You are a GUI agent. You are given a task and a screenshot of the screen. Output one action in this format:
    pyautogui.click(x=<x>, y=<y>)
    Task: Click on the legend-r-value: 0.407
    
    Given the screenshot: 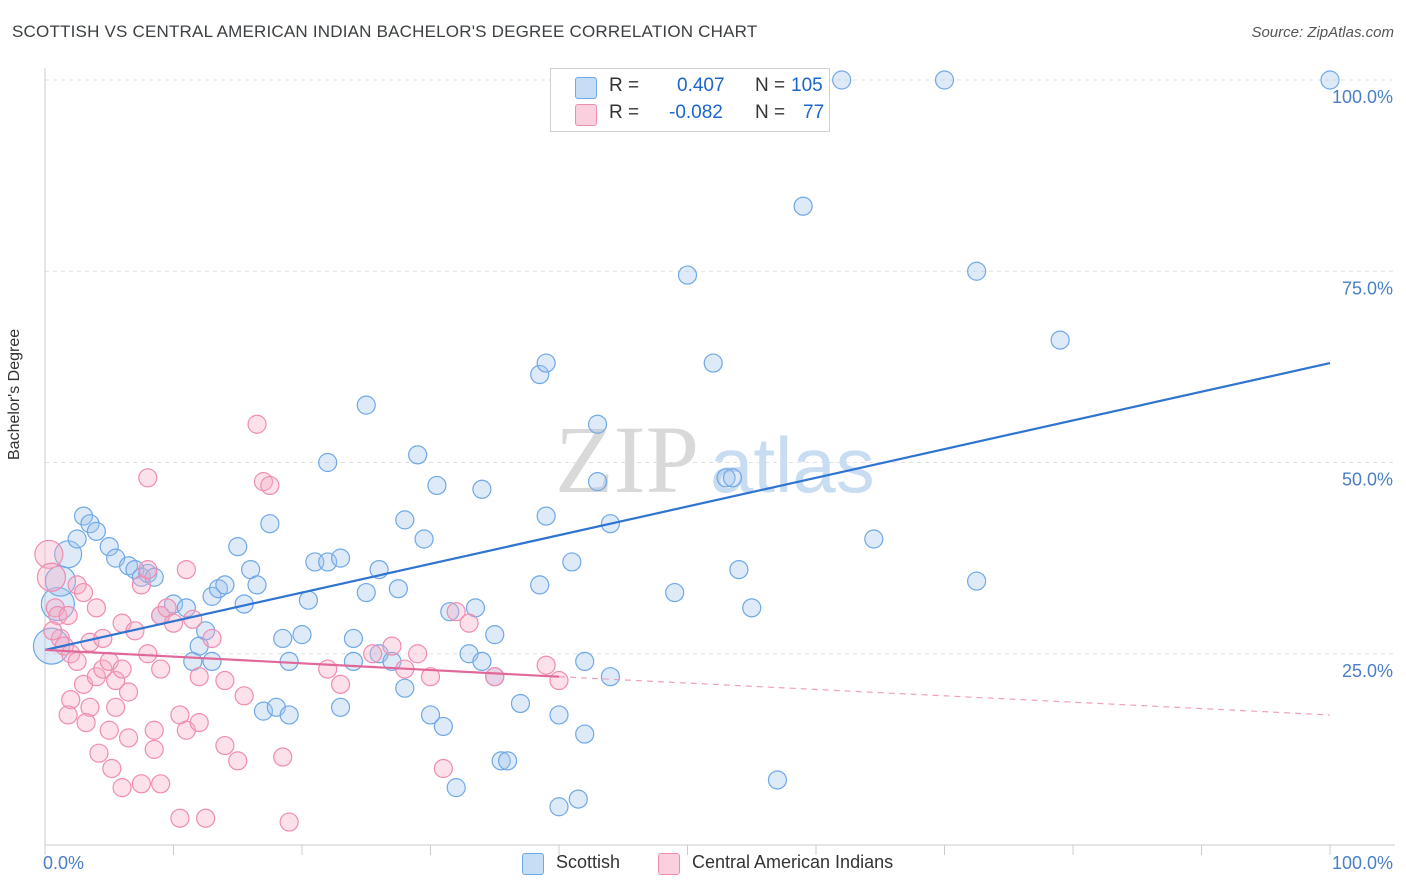 What is the action you would take?
    pyautogui.click(x=701, y=85)
    